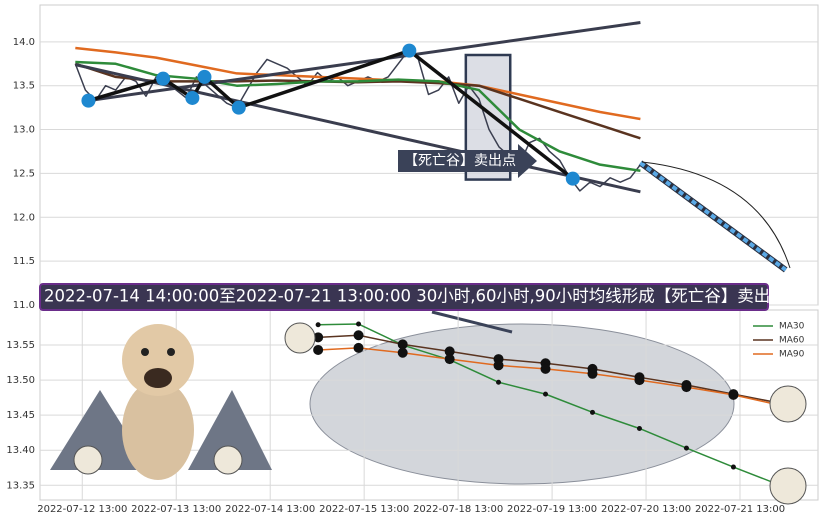 The width and height of the screenshot is (827, 520). Describe the element at coordinates (646, 509) in the screenshot. I see `x-tick-label: 2022-07-20 13:00` at that location.